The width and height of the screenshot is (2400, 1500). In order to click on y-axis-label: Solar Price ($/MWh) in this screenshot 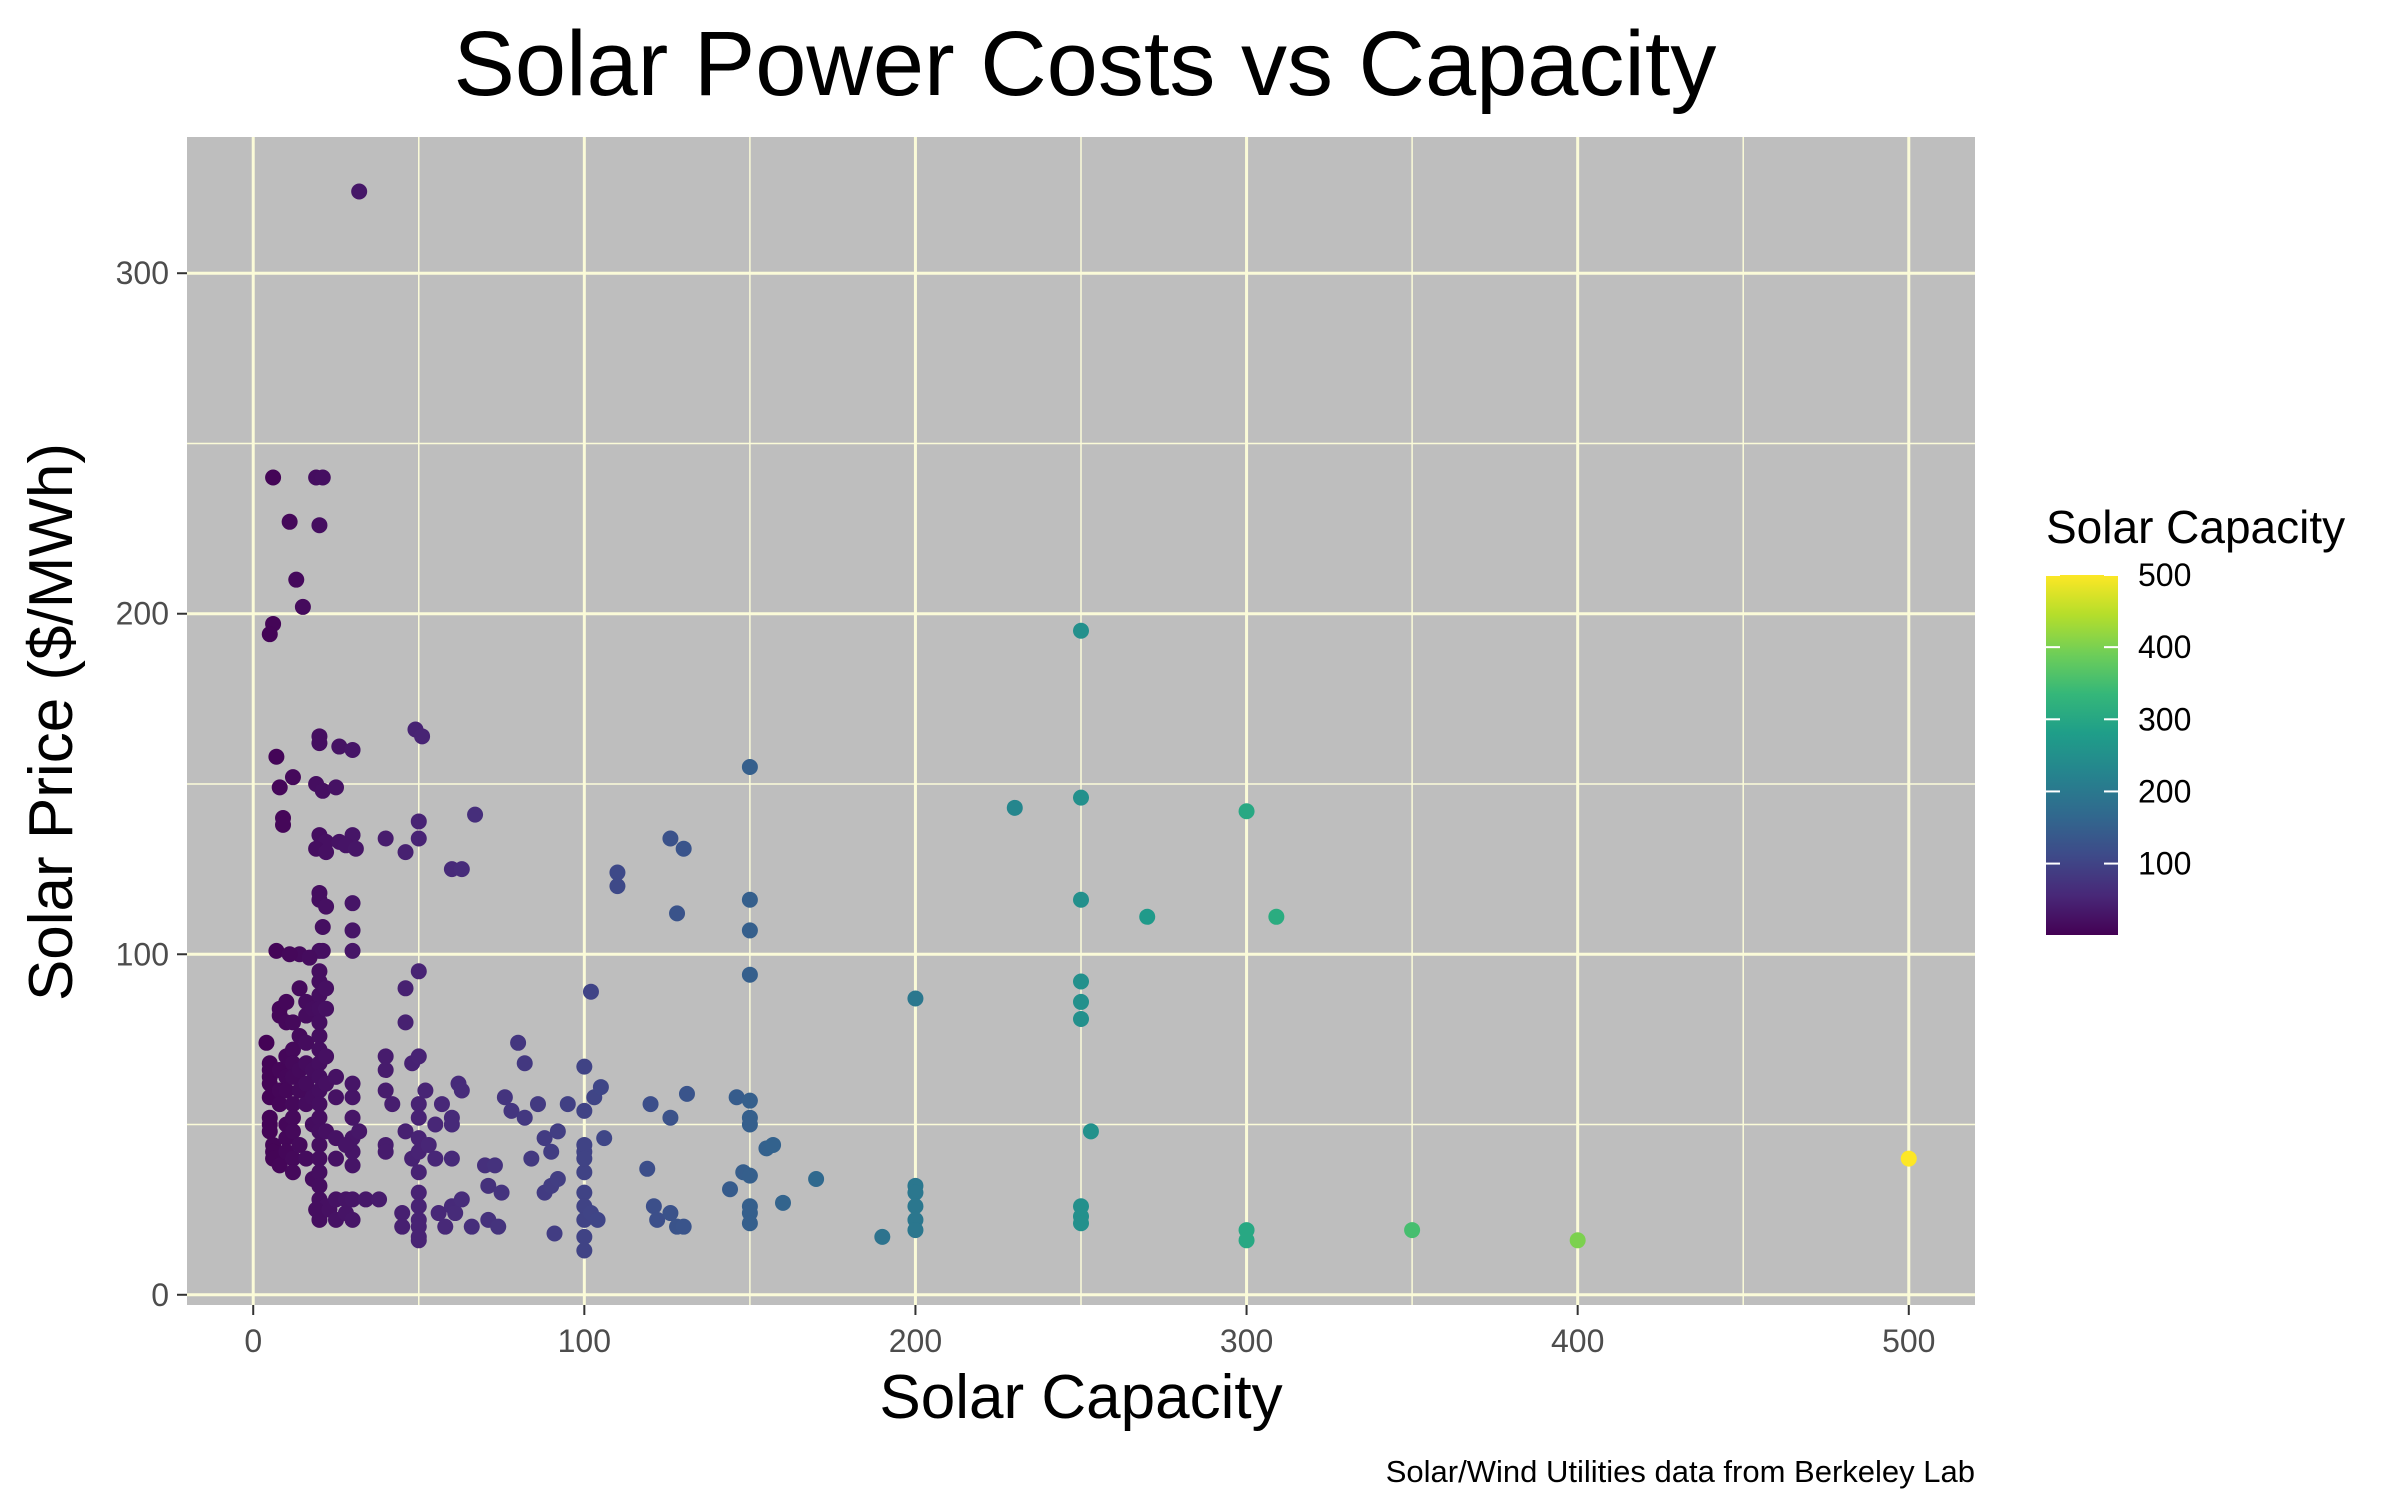, I will do `click(51, 722)`.